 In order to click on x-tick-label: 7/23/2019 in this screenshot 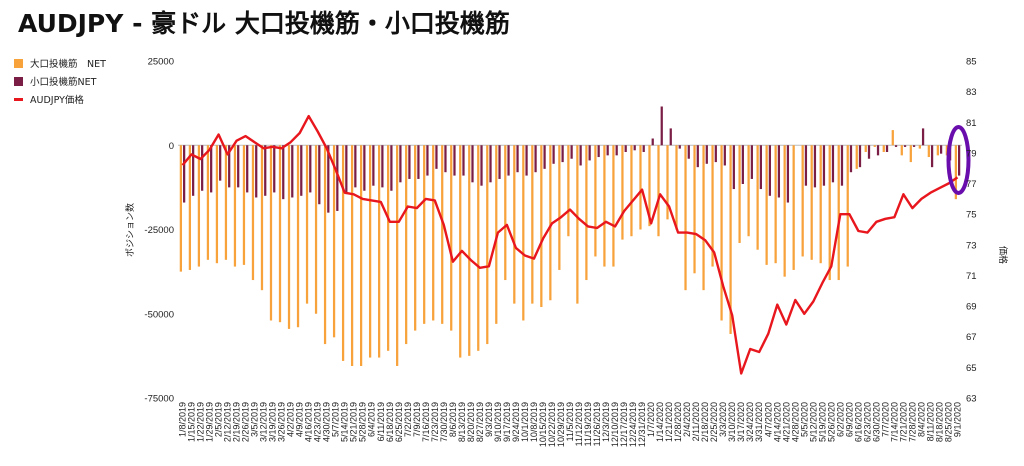, I will do `click(435, 422)`.